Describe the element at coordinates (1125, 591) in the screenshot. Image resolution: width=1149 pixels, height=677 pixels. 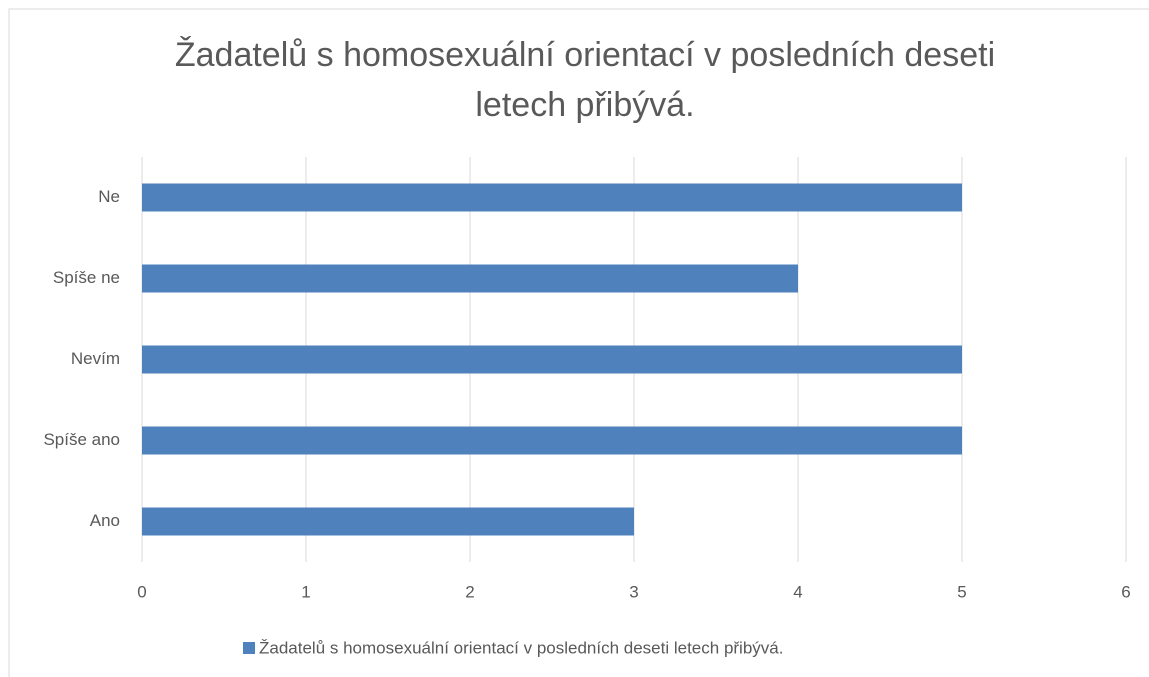
I see `x-tick-label: 6` at that location.